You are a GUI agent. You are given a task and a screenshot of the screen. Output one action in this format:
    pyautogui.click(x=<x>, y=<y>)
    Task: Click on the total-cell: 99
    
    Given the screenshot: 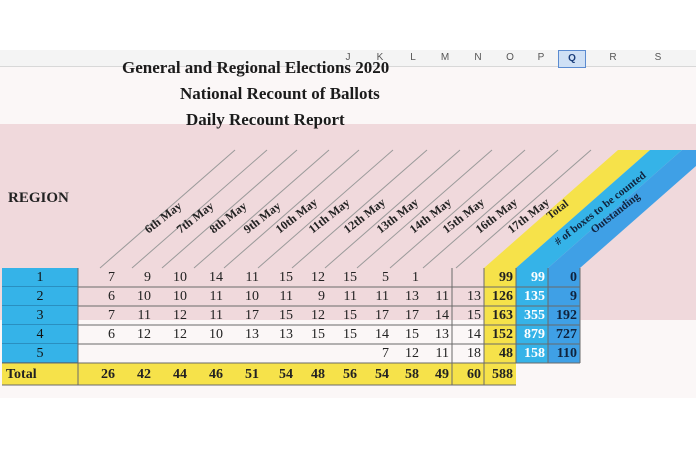 What is the action you would take?
    pyautogui.click(x=500, y=277)
    